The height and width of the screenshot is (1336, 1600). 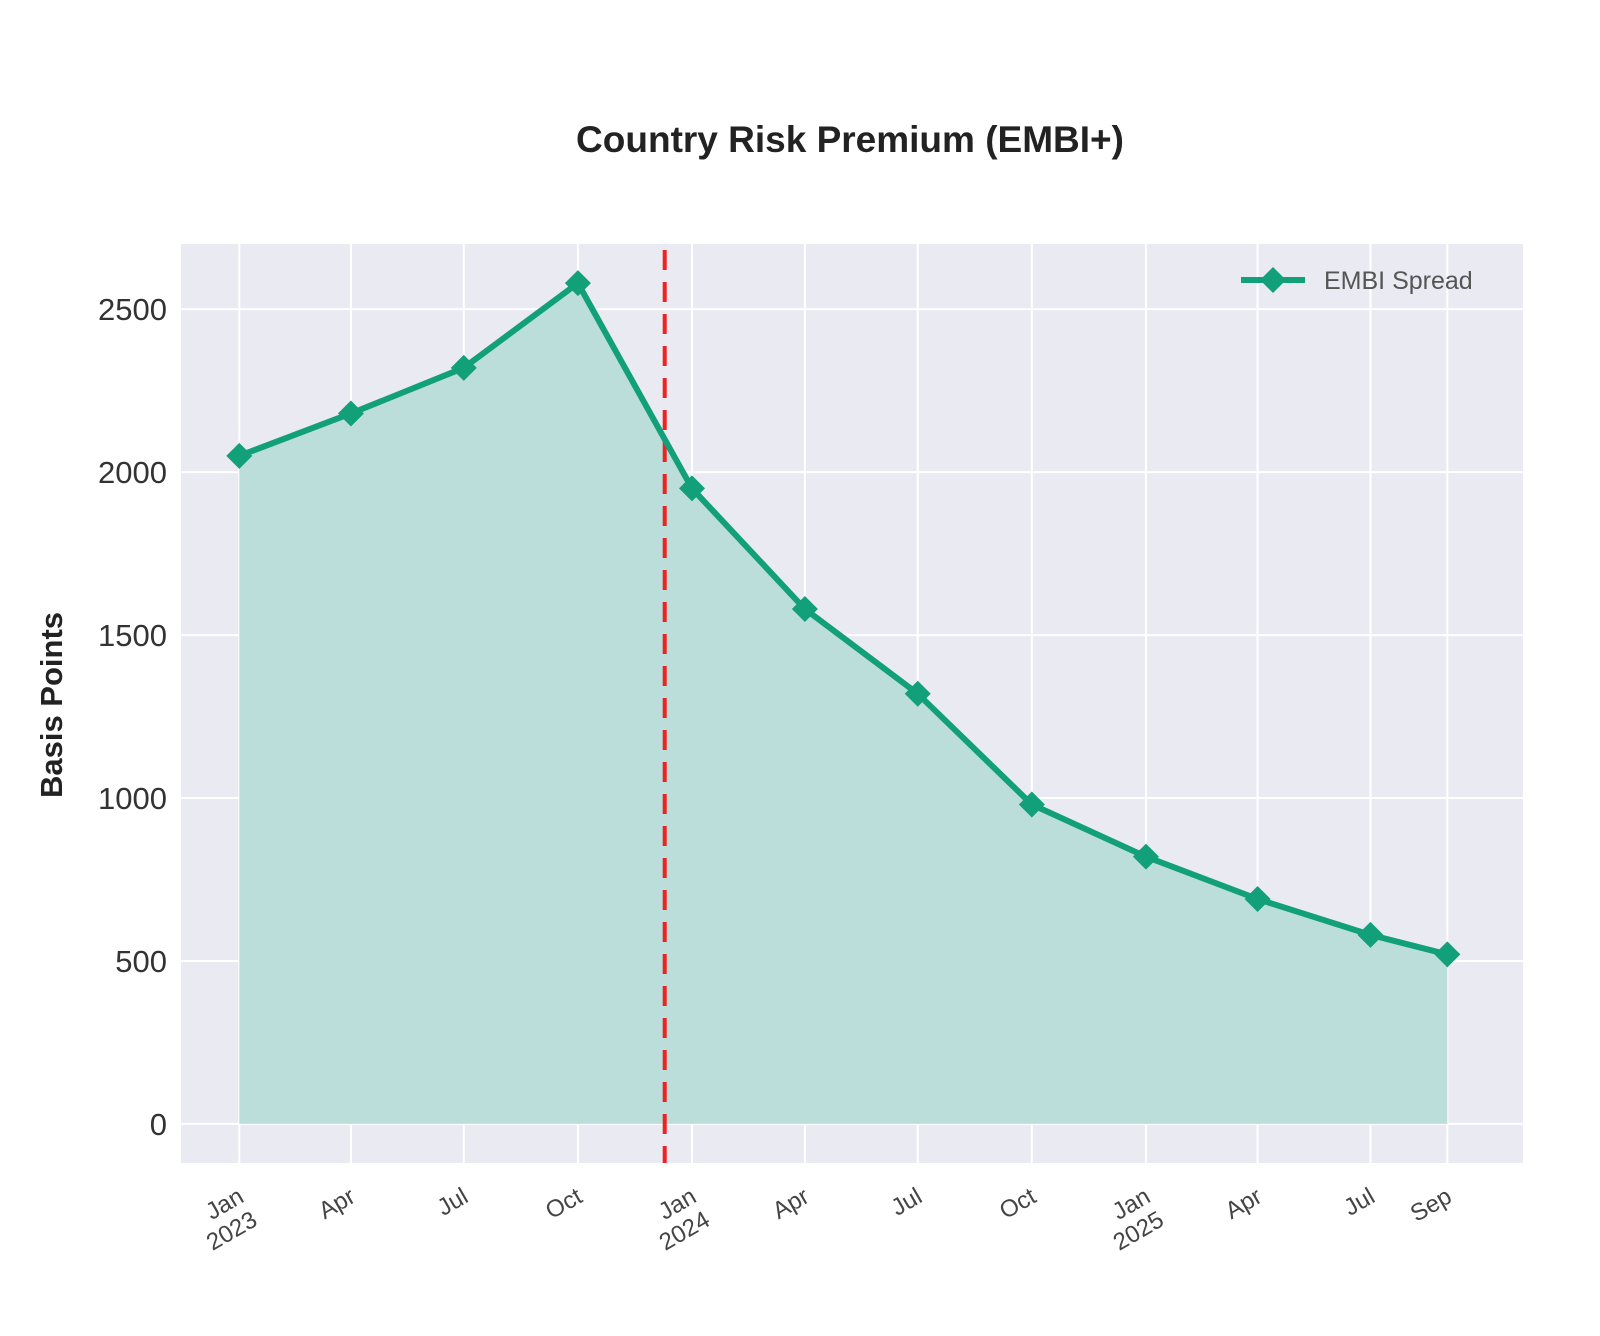 I want to click on y-tick-label: 2000, so click(x=132, y=472).